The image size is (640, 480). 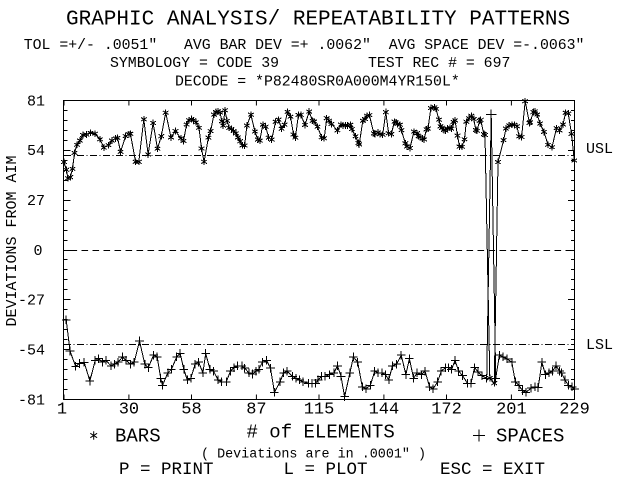 I want to click on svg-text:GRAPHIC ANALYSIS/ REPEATABILIT: GRAPHIC ANALYSIS/ REPEATABILITY PATTERNS, so click(x=318, y=20).